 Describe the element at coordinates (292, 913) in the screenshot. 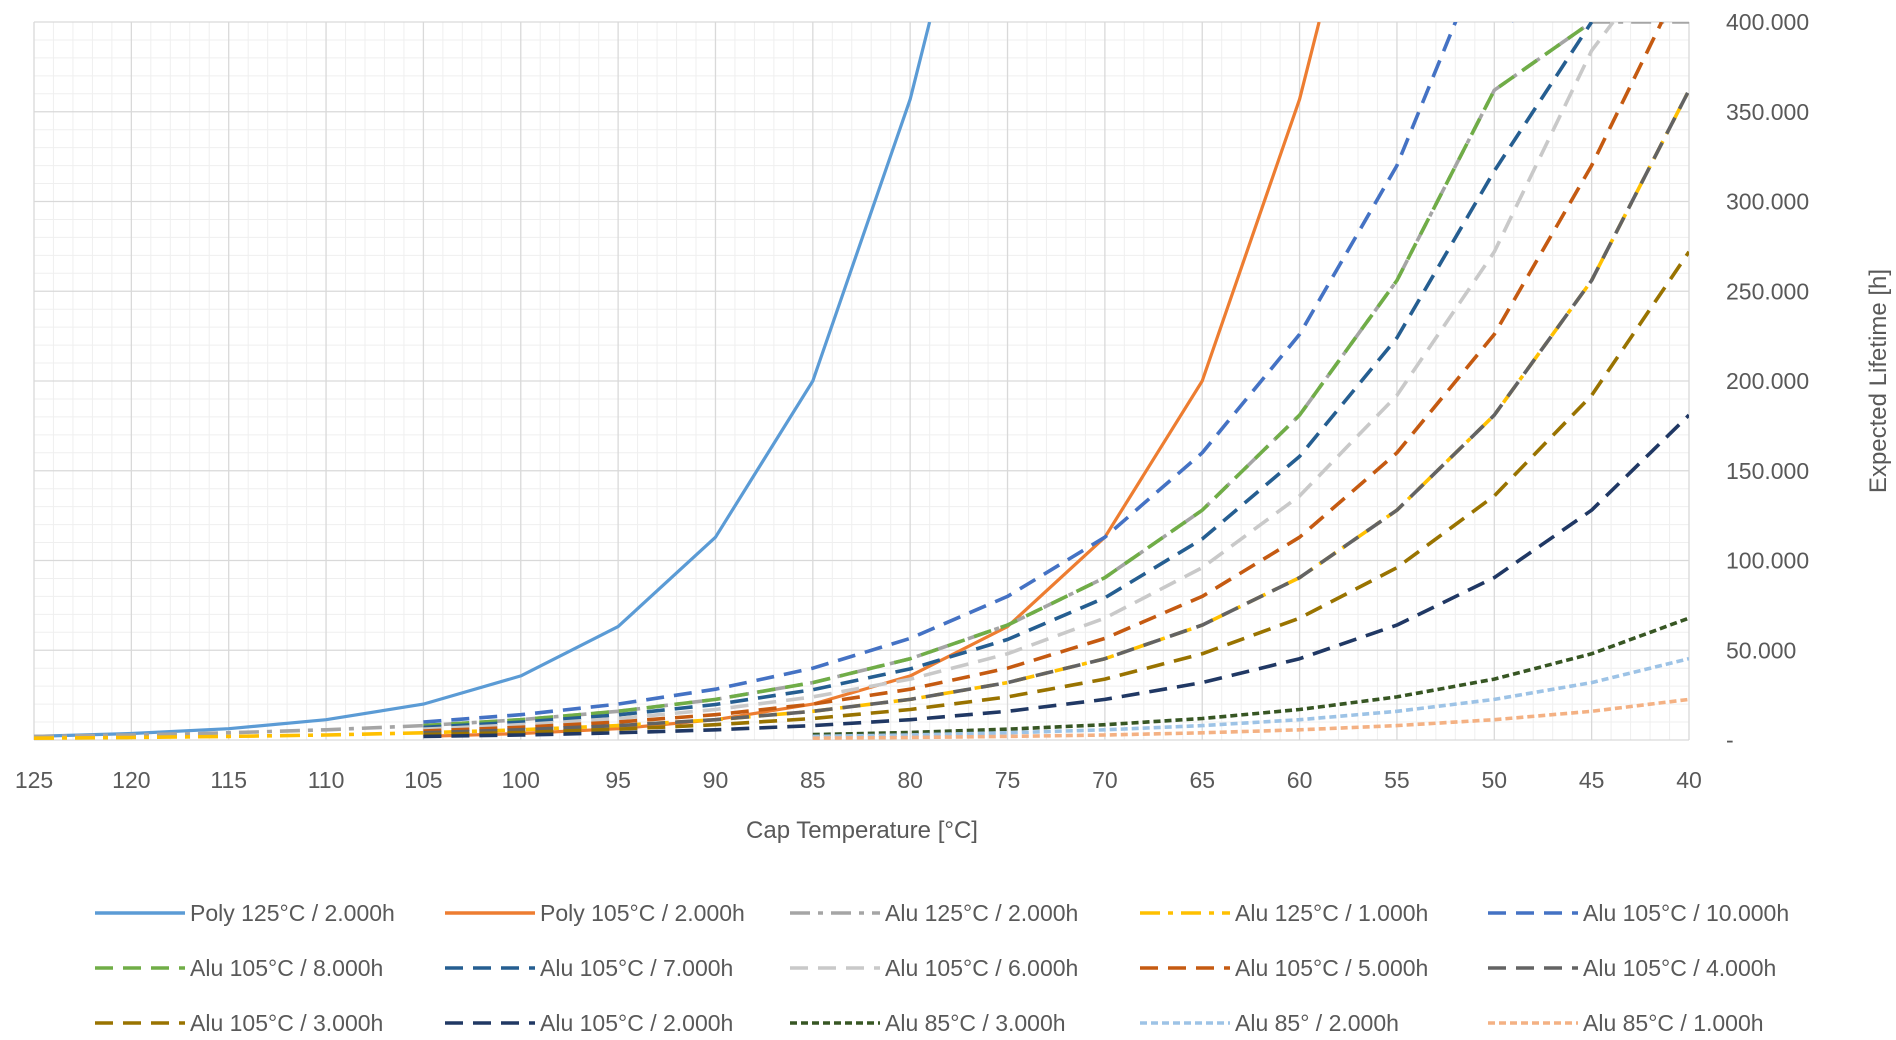

I see `legend-label-1: Poly 125°C / 2.000h` at that location.